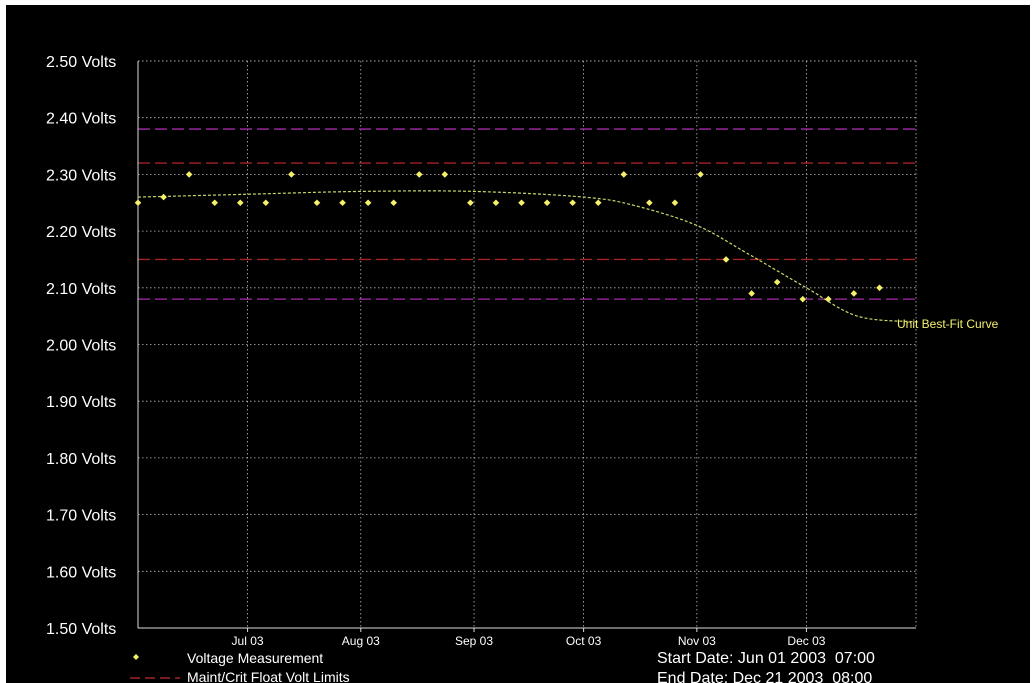 The width and height of the screenshot is (1034, 683). What do you see at coordinates (81, 572) in the screenshot?
I see `y-tick-label: 1.60 Volts` at bounding box center [81, 572].